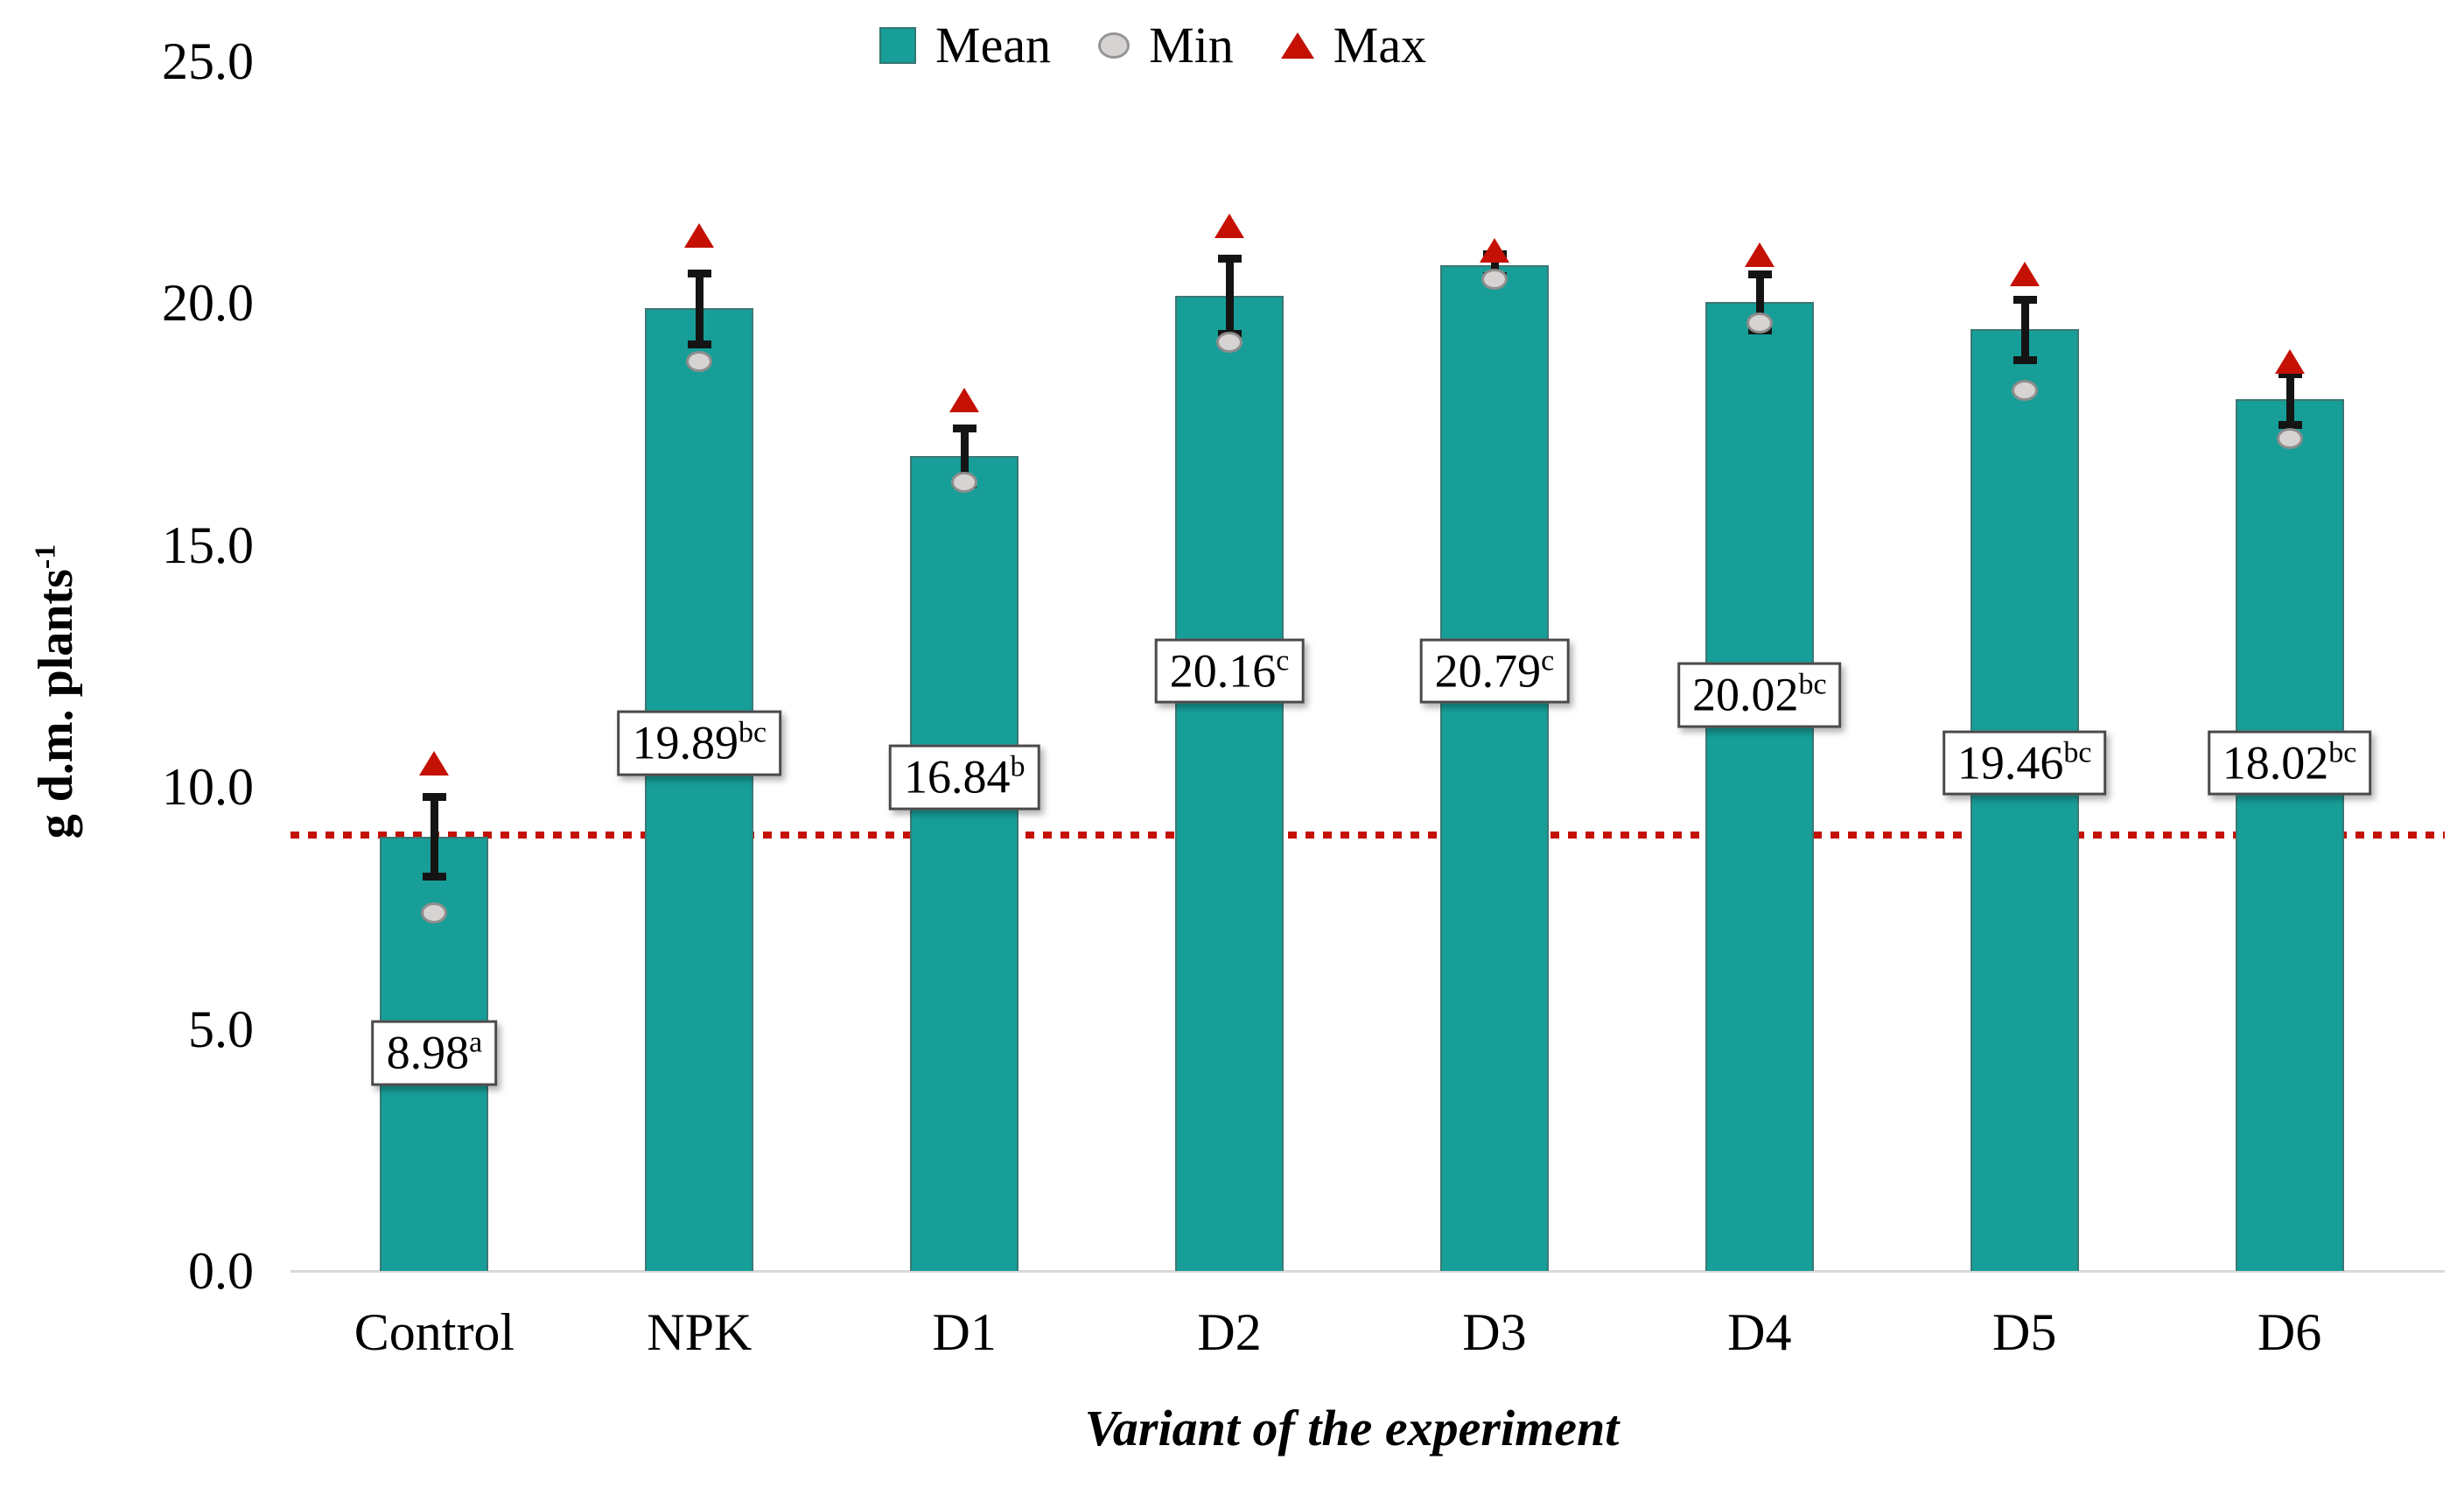  What do you see at coordinates (964, 1332) in the screenshot?
I see `x-tick-label-d1: D1` at bounding box center [964, 1332].